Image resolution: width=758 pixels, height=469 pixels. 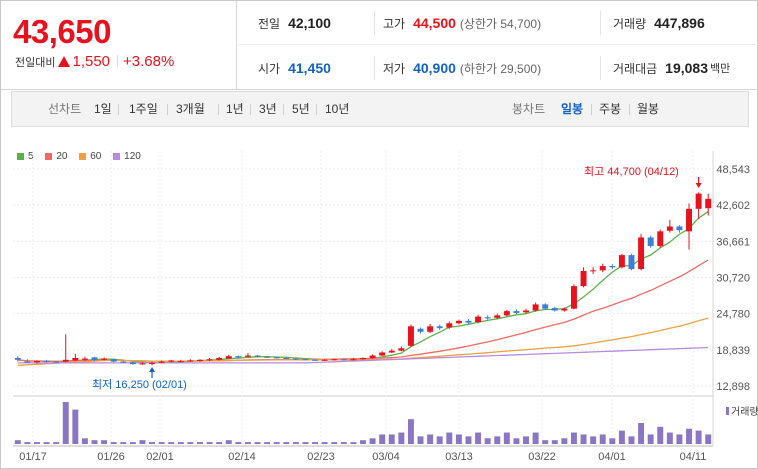 I want to click on x-tick-label: 04/01, so click(x=612, y=457).